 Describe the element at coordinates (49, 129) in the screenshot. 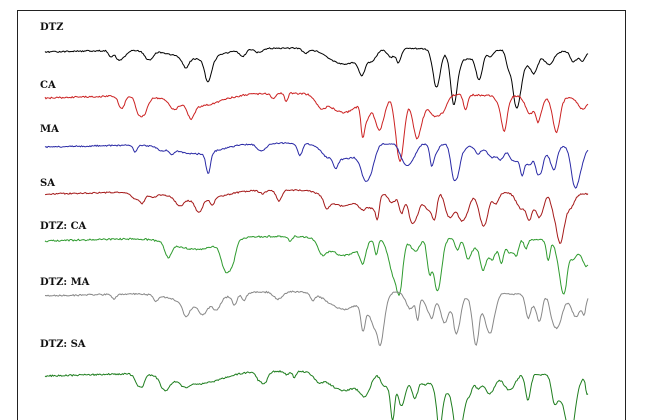

I see `series-label-2: MA` at that location.